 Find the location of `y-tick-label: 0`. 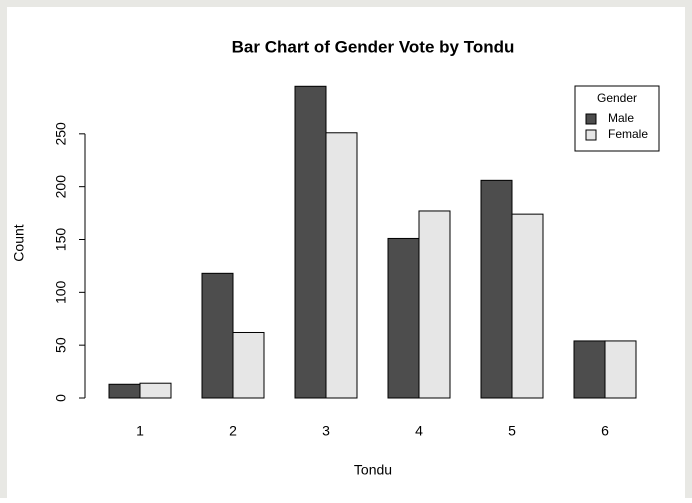

y-tick-label: 0 is located at coordinates (61, 398).